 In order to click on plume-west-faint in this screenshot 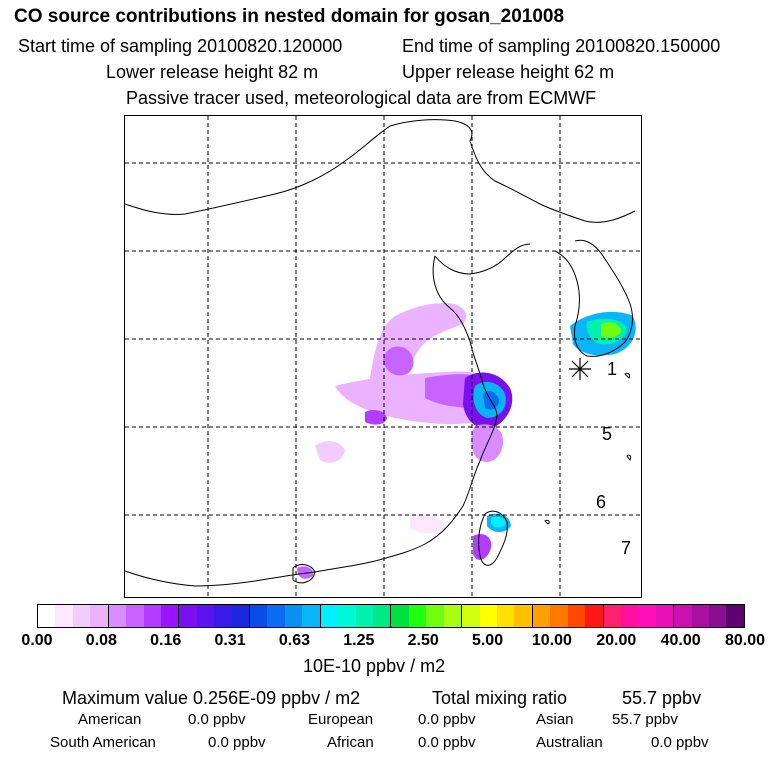, I will do `click(330, 452)`.